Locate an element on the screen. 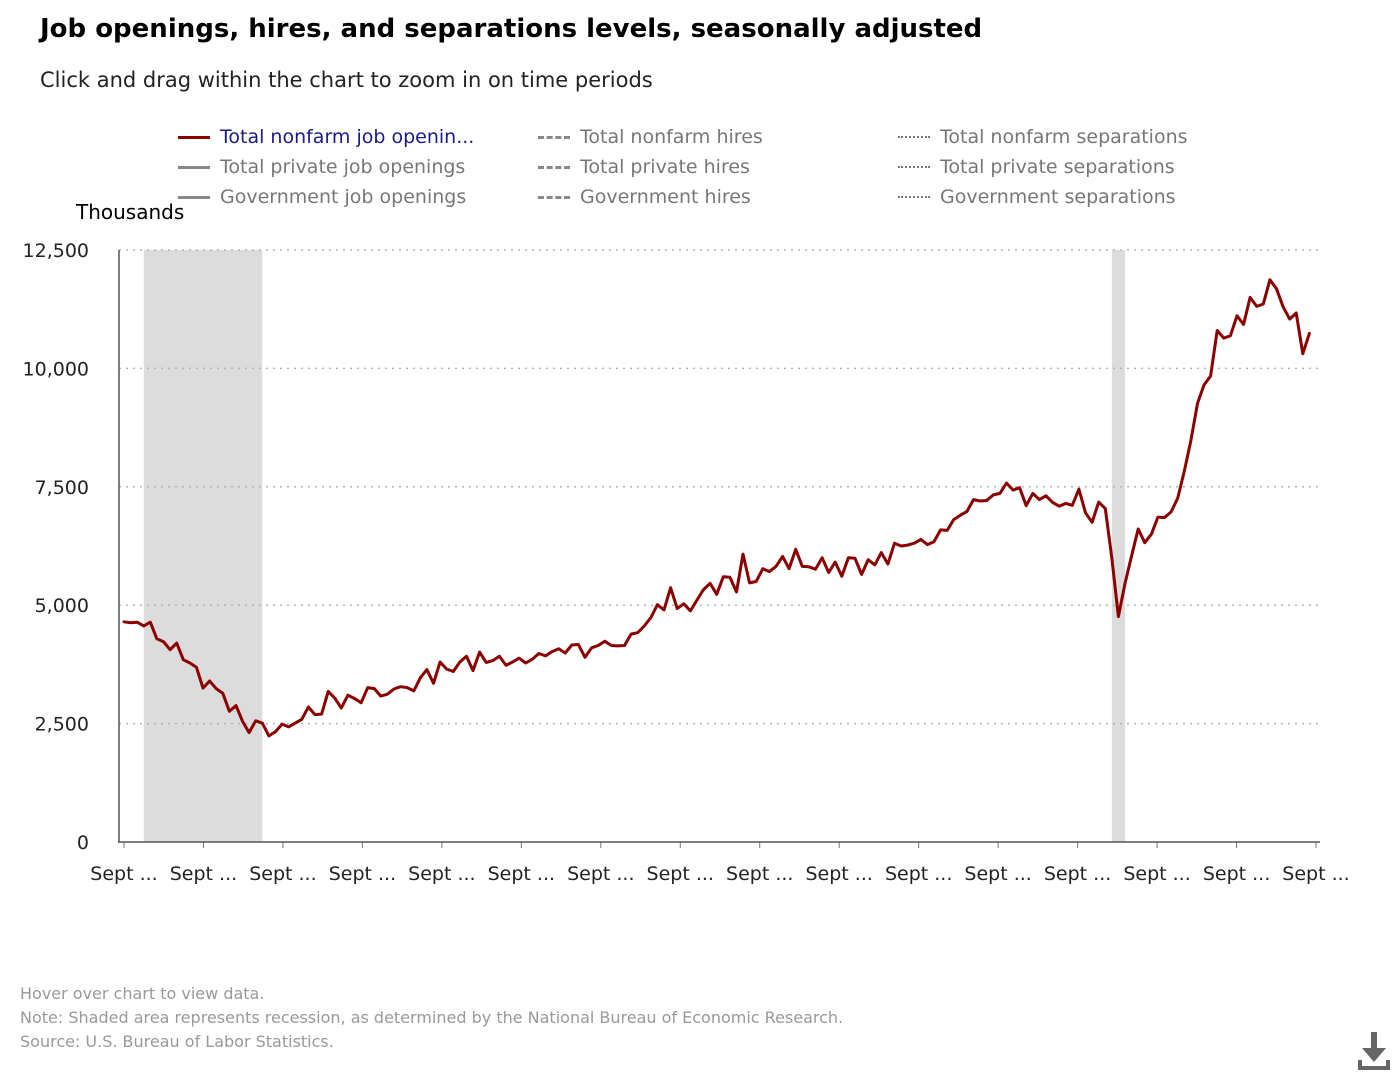  legend-label: Government hires is located at coordinates (665, 197).